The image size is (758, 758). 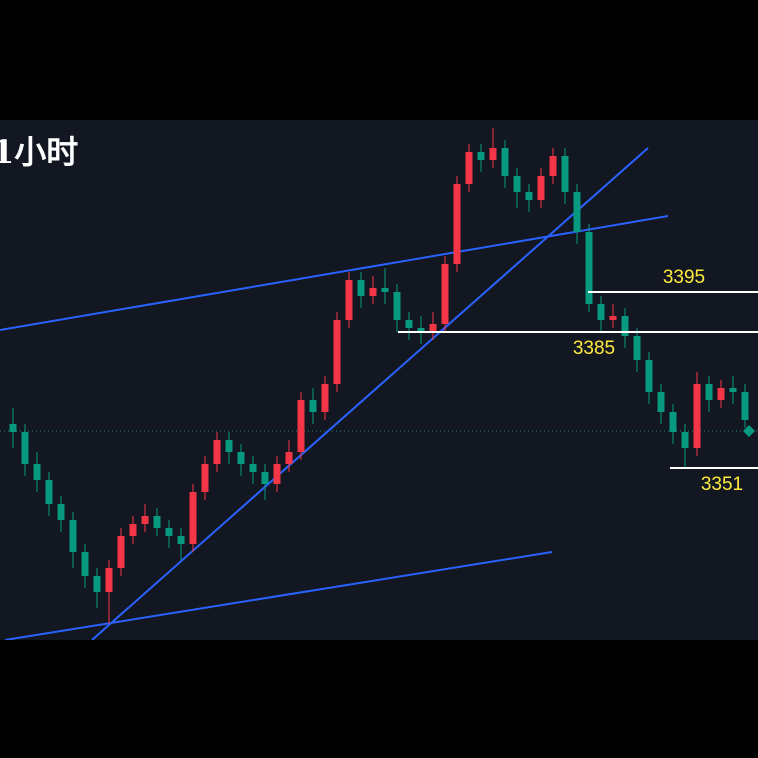 What do you see at coordinates (749, 431) in the screenshot?
I see `last-price-marker` at bounding box center [749, 431].